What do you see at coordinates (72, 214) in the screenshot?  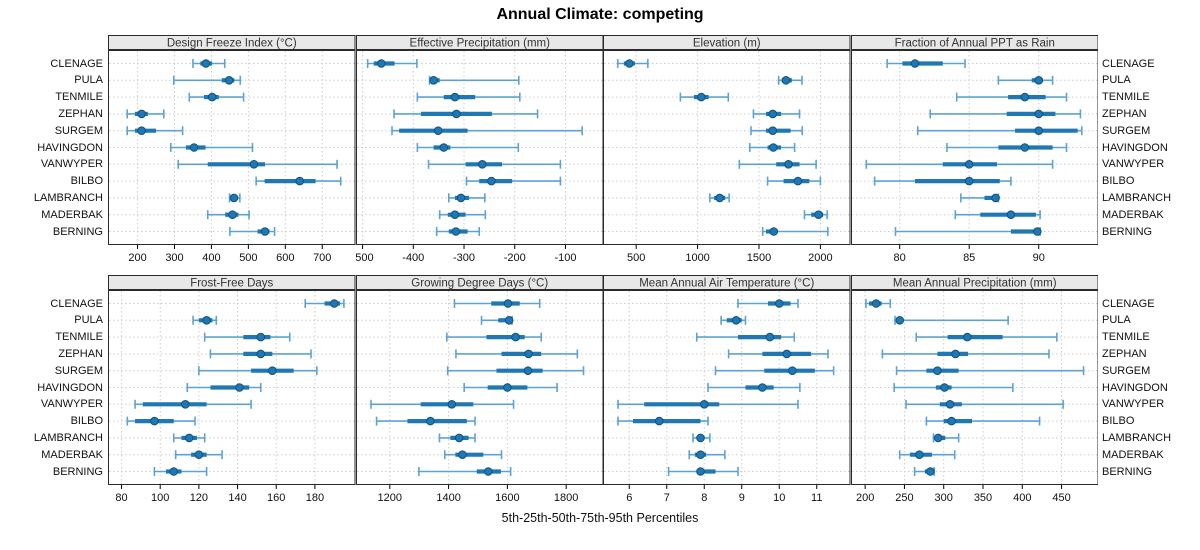 I see `site-label-left-maderbak: MADERBAK` at bounding box center [72, 214].